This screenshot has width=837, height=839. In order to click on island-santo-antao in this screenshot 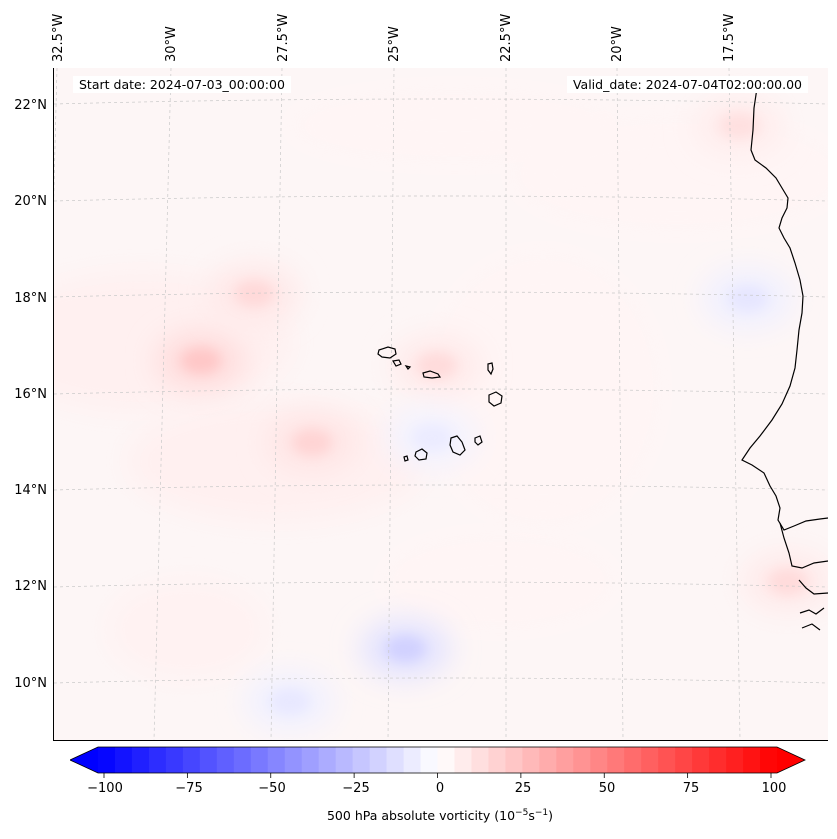, I will do `click(387, 352)`.